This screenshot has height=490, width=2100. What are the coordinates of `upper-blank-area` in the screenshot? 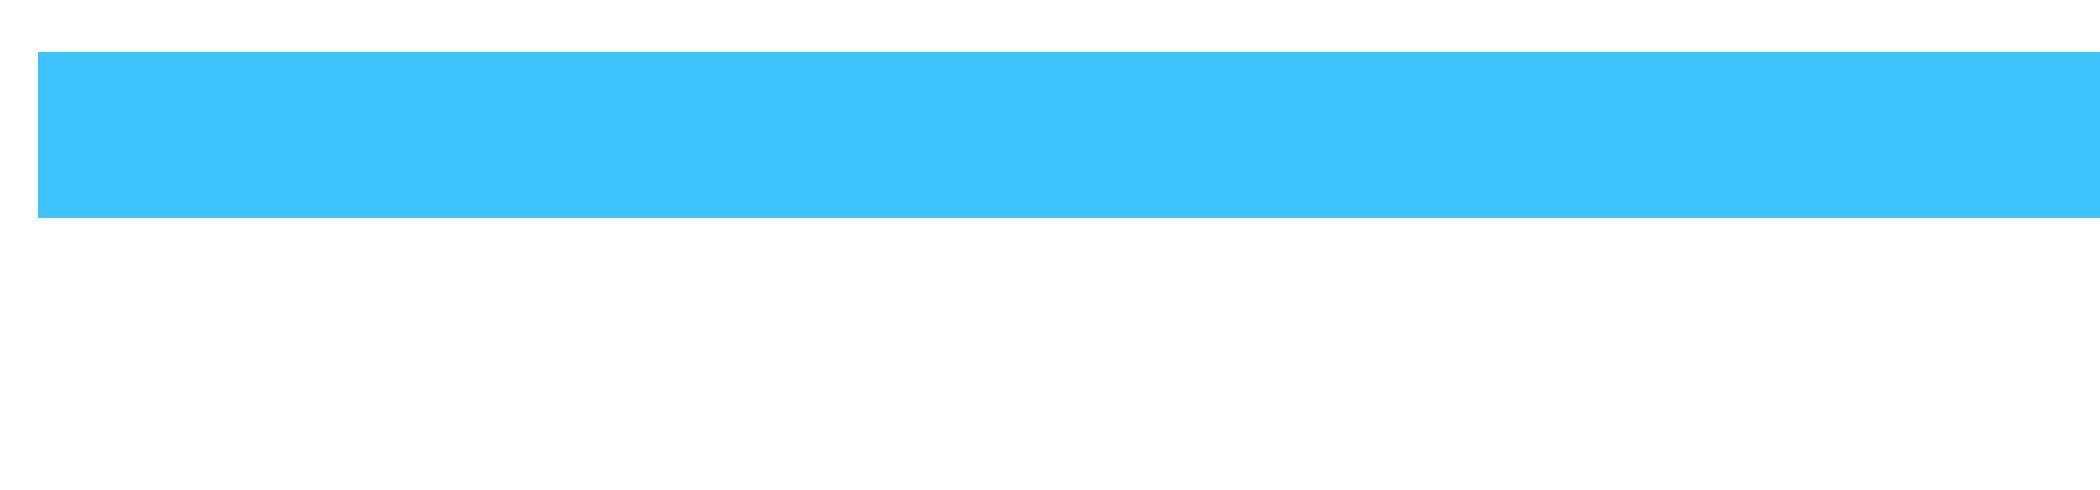 It's located at (1050, 26).